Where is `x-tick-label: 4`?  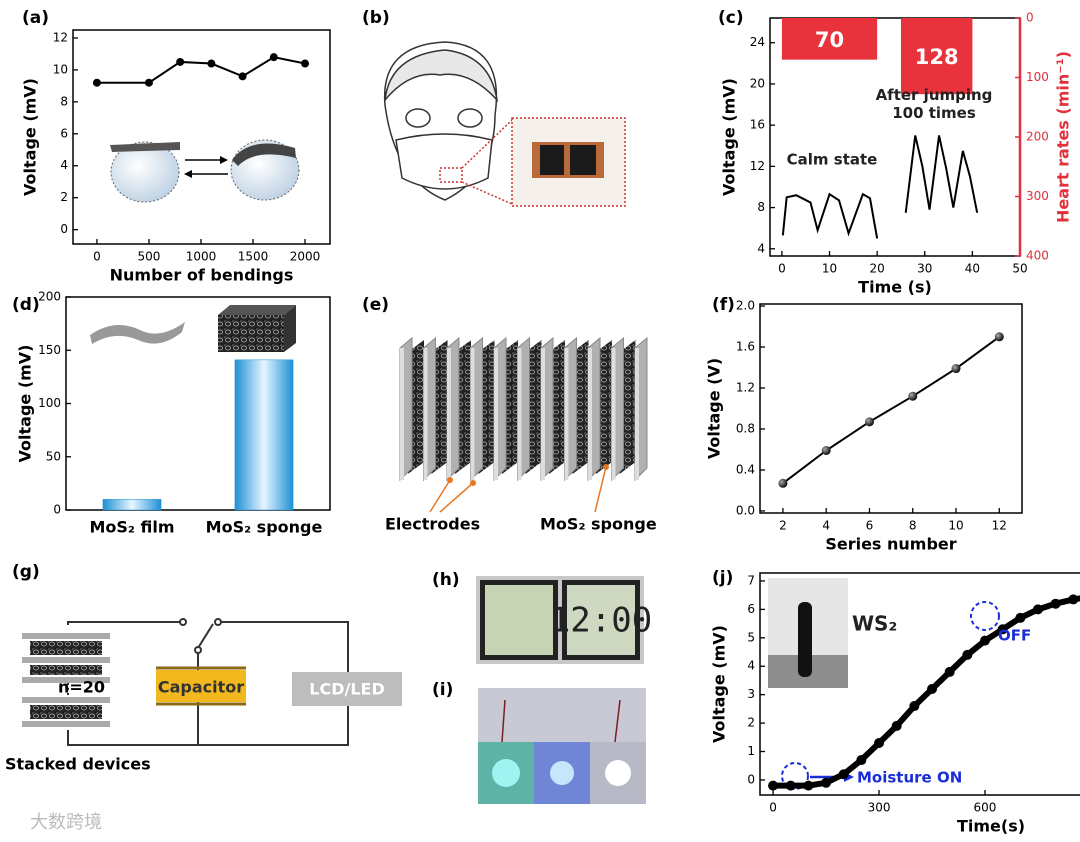 x-tick-label: 4 is located at coordinates (826, 526).